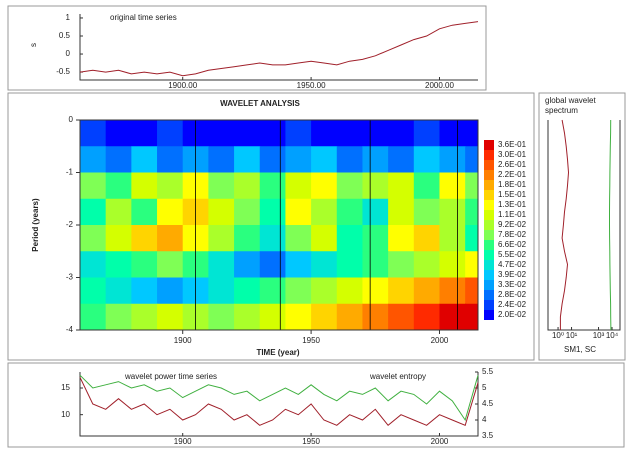  What do you see at coordinates (512, 144) in the screenshot?
I see `colorbar-label: 3.6E-01` at bounding box center [512, 144].